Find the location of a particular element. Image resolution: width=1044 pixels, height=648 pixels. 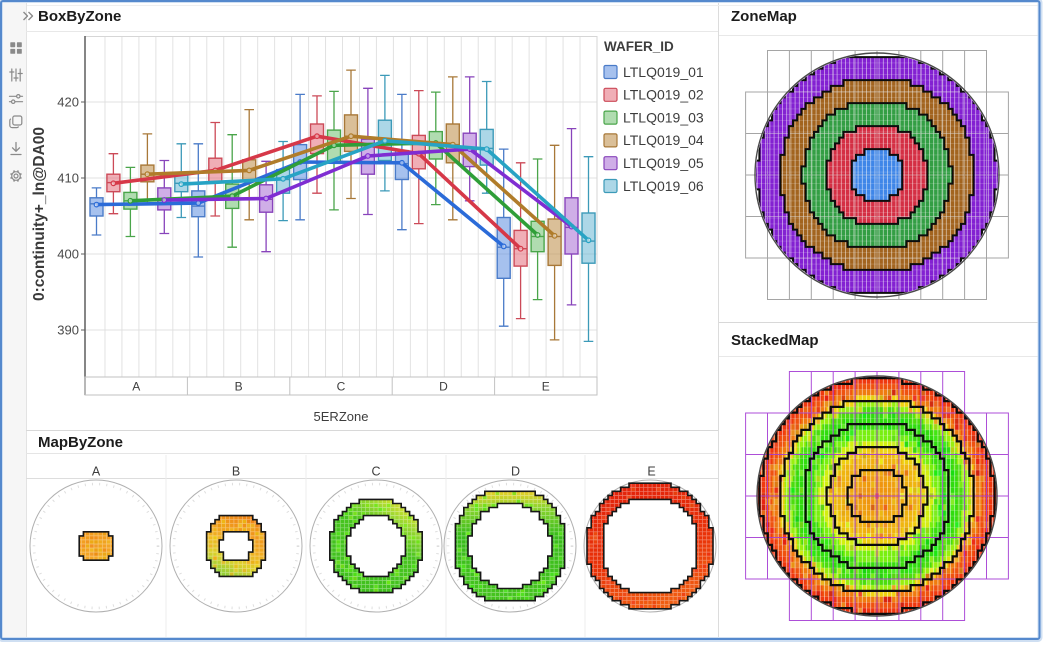

svg-text: LTLQ019_06 is located at coordinates (663, 186).